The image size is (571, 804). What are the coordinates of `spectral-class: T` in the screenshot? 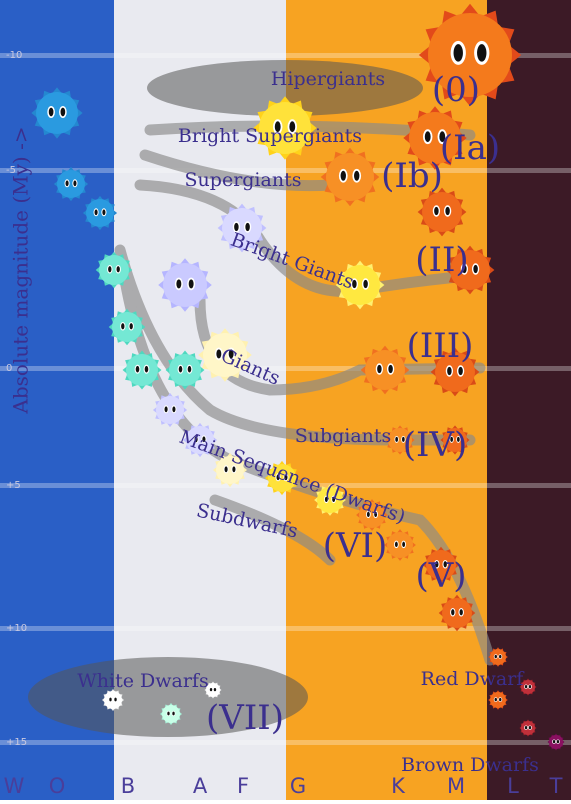 It's located at (556, 786).